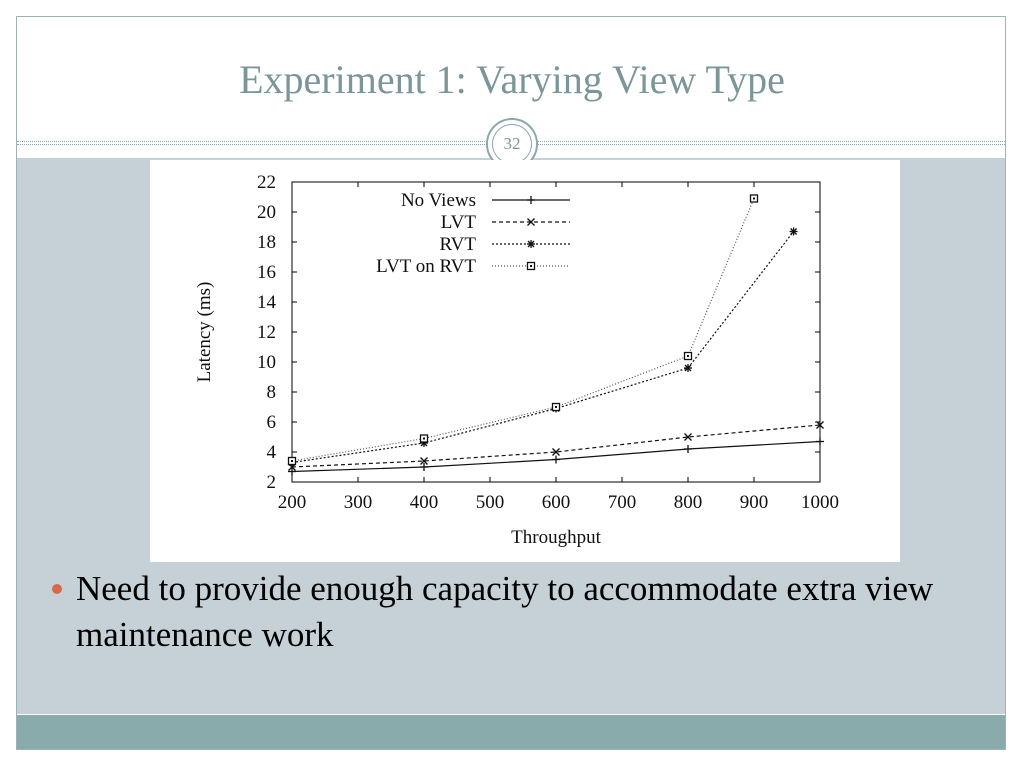 The width and height of the screenshot is (1024, 768). I want to click on x-tick-label: 700, so click(622, 502).